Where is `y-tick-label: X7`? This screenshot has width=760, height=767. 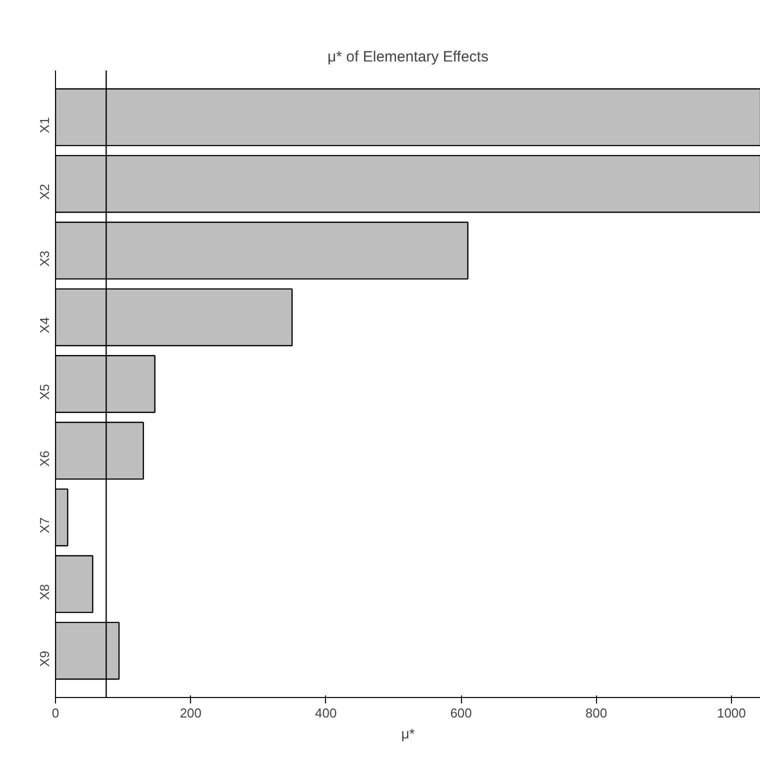 y-tick-label: X7 is located at coordinates (44, 525).